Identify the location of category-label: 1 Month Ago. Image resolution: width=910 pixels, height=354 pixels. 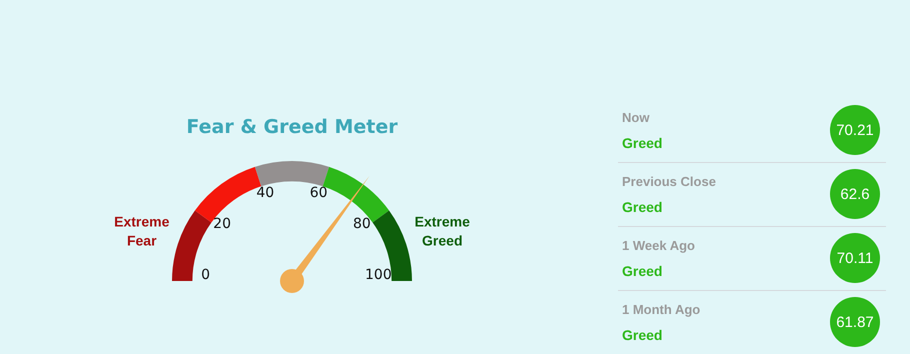
(661, 309).